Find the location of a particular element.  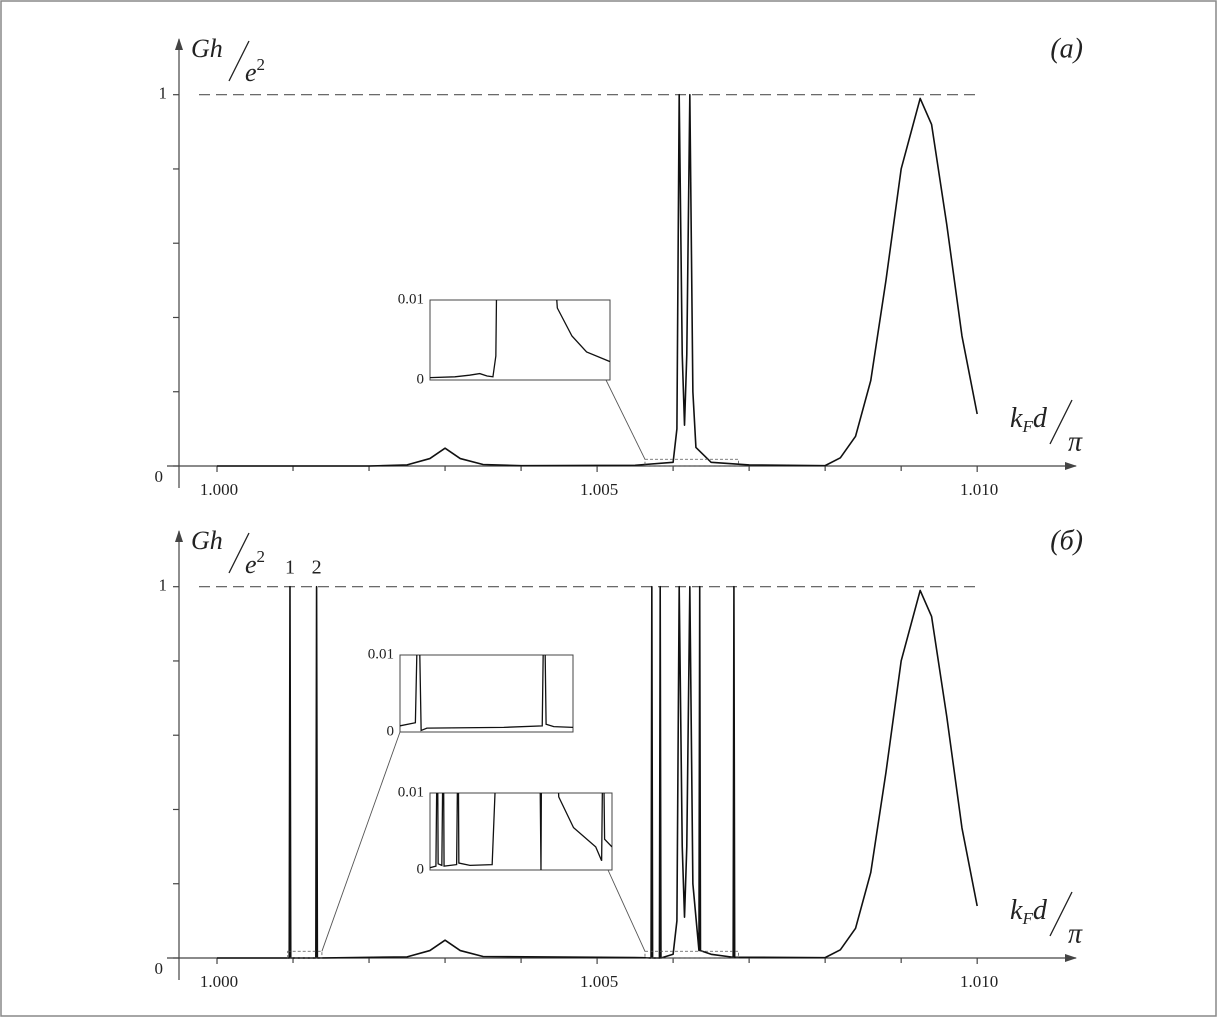

panel-label: (б) is located at coordinates (1066, 540).